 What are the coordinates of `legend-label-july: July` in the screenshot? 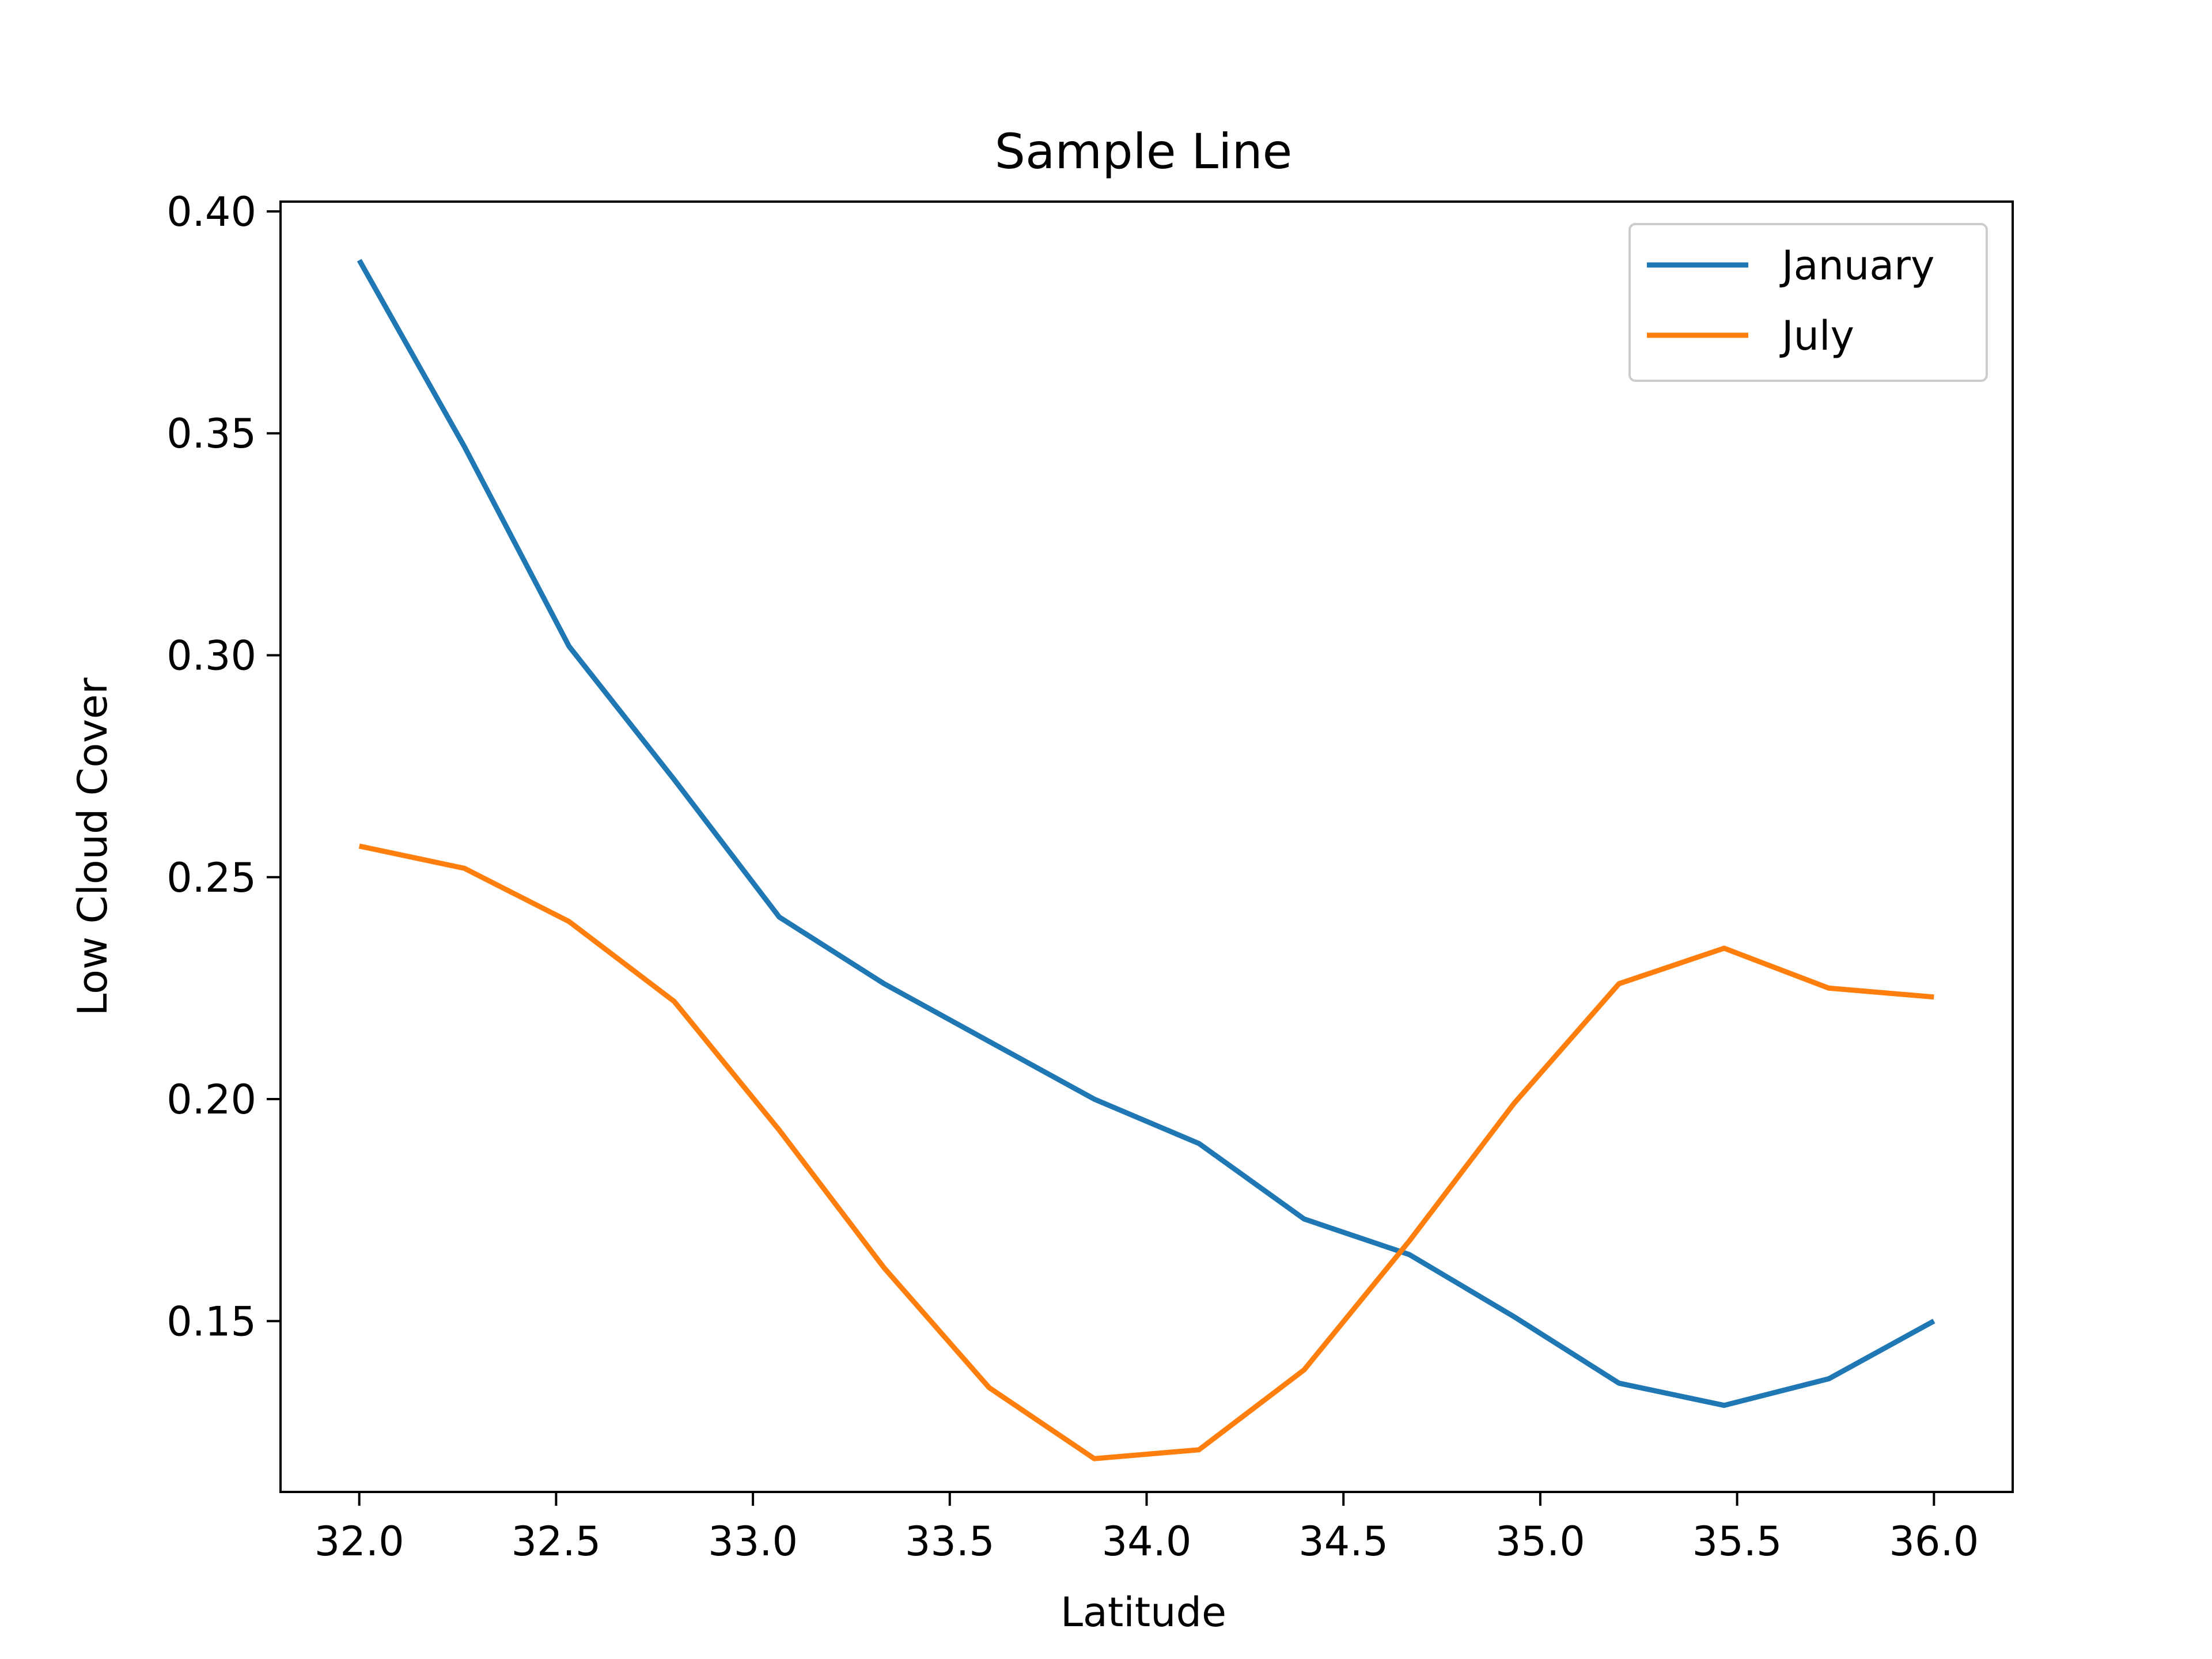 It's located at (1816, 335).